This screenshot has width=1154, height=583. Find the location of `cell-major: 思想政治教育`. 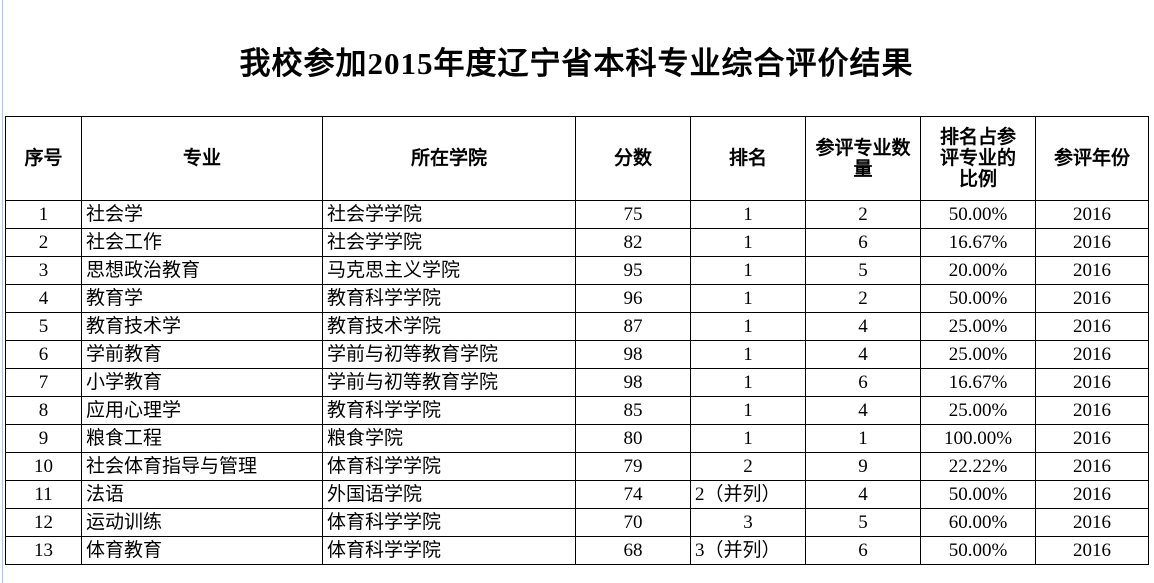

cell-major: 思想政治教育 is located at coordinates (202, 270).